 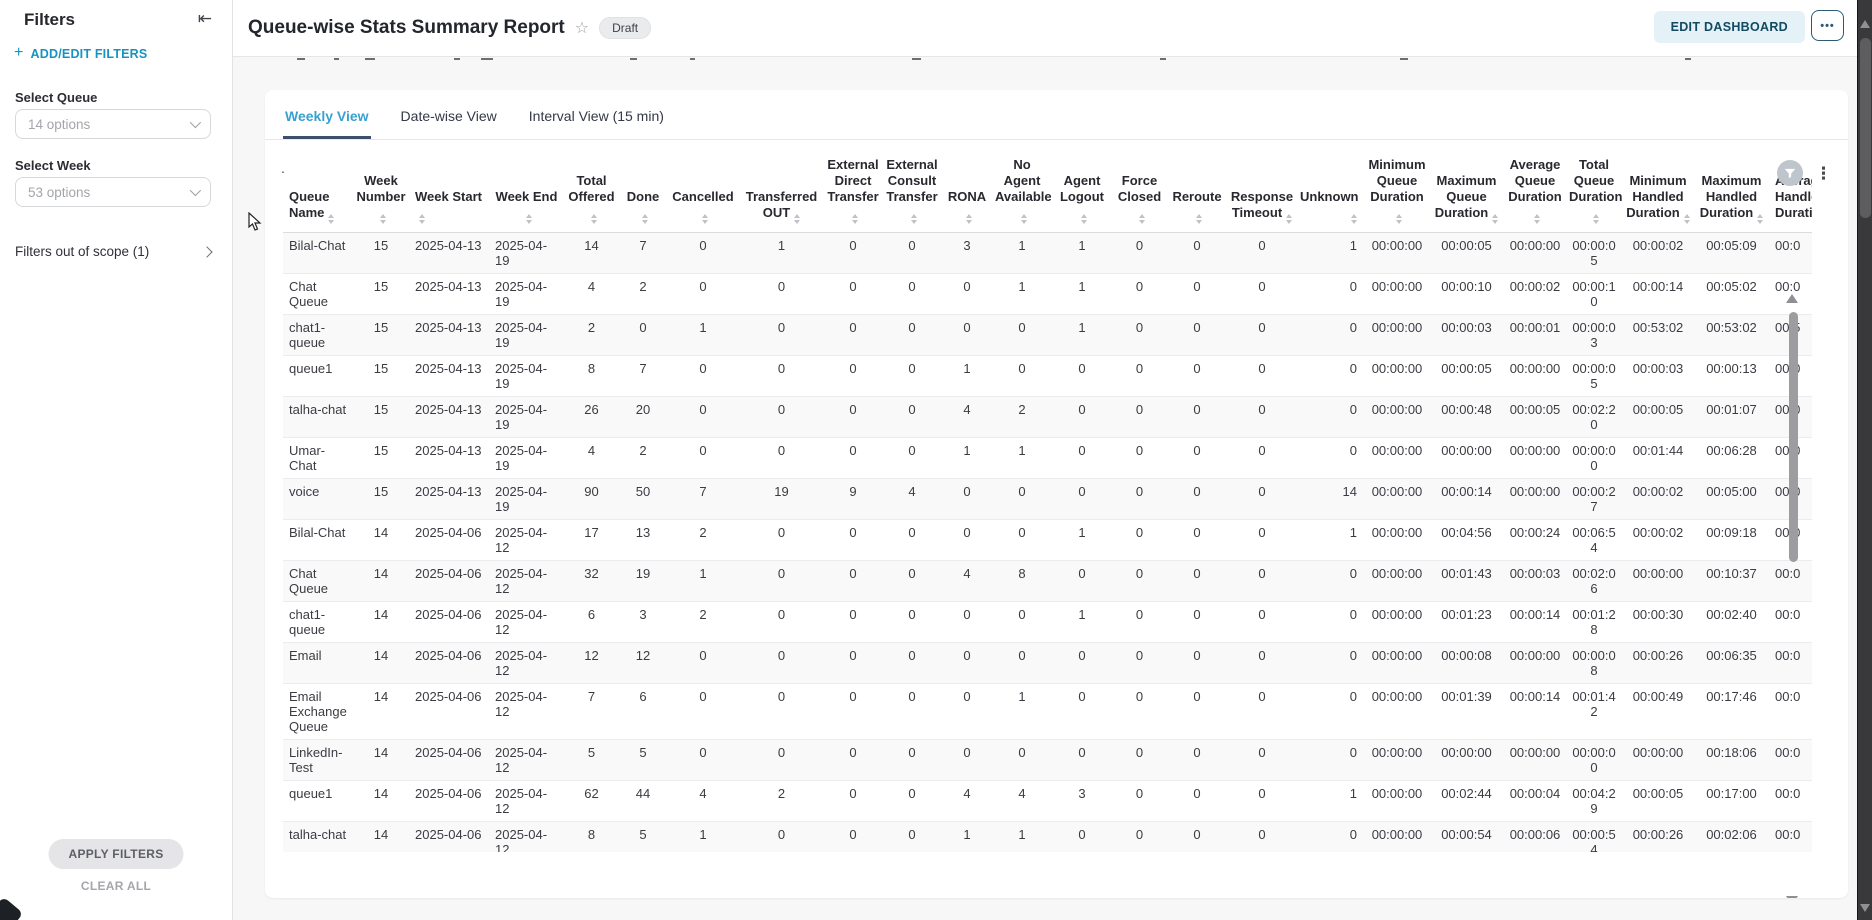 What do you see at coordinates (82, 251) in the screenshot?
I see `filters-out-of-scope-label: Filters out of scope (1)` at bounding box center [82, 251].